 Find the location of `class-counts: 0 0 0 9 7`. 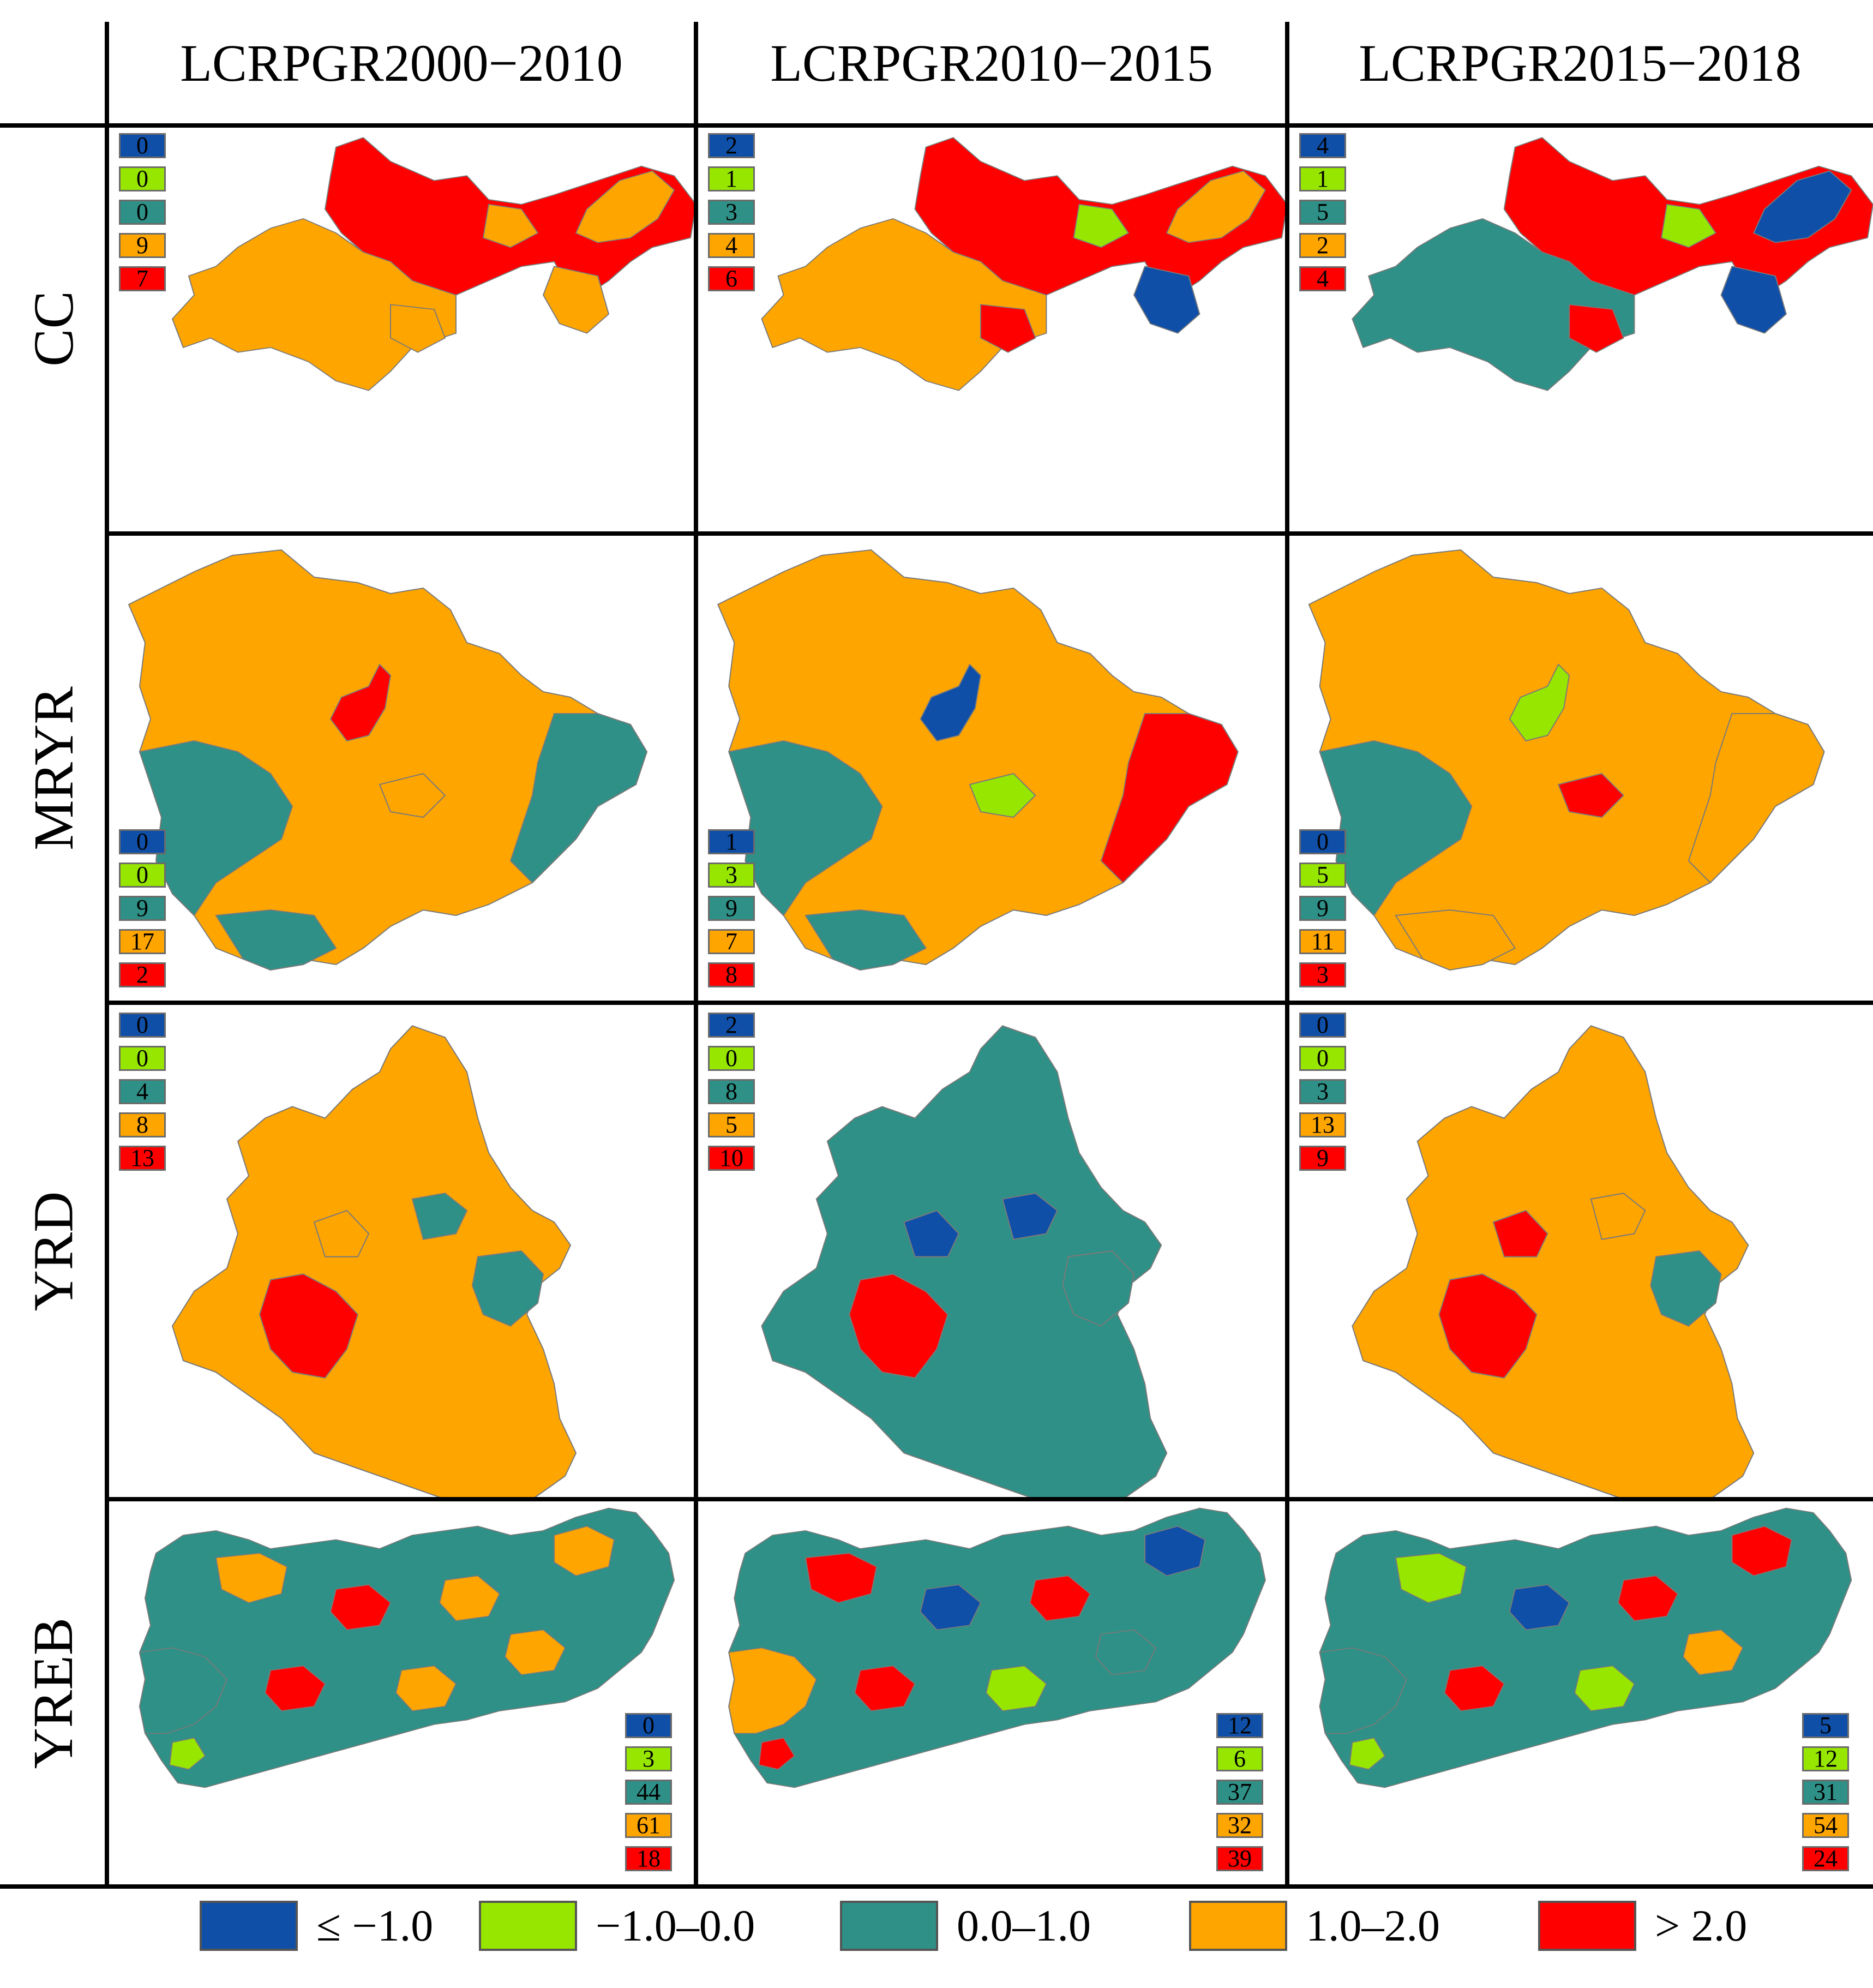

class-counts: 0 0 0 9 7 is located at coordinates (142, 216).